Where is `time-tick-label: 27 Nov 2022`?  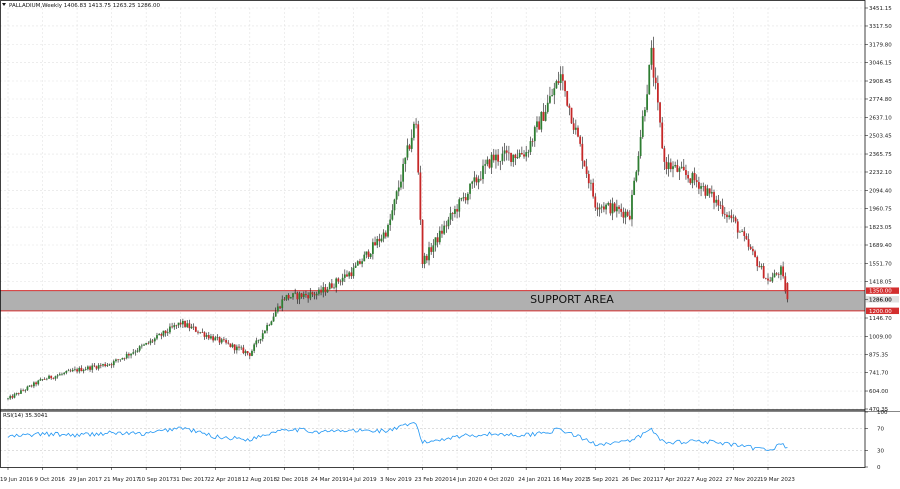
time-tick-label: 27 Nov 2022 is located at coordinates (742, 480).